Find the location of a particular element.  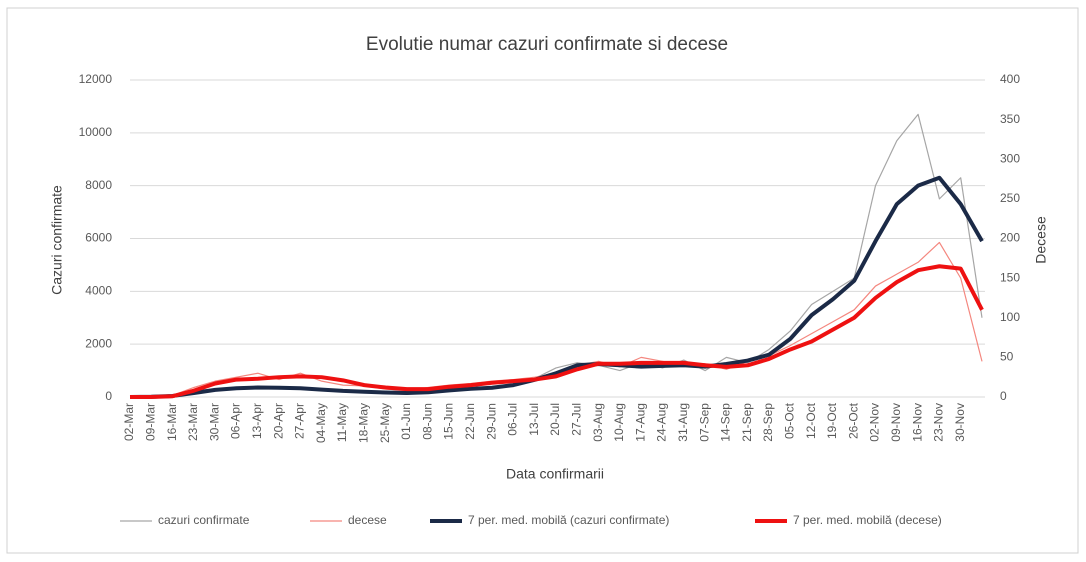

x-tick-label: 17-Aug is located at coordinates (640, 422).